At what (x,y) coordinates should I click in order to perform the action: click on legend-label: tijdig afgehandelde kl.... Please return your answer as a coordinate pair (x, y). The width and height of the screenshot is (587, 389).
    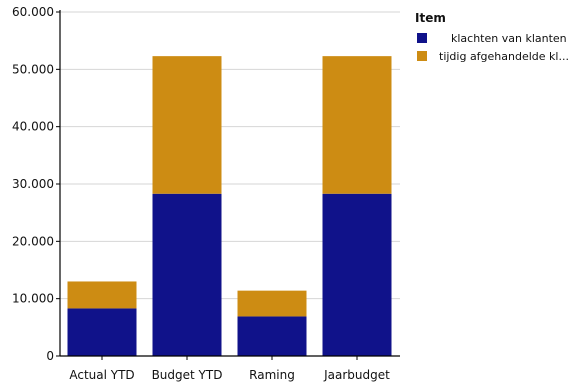
    Looking at the image, I should click on (504, 56).